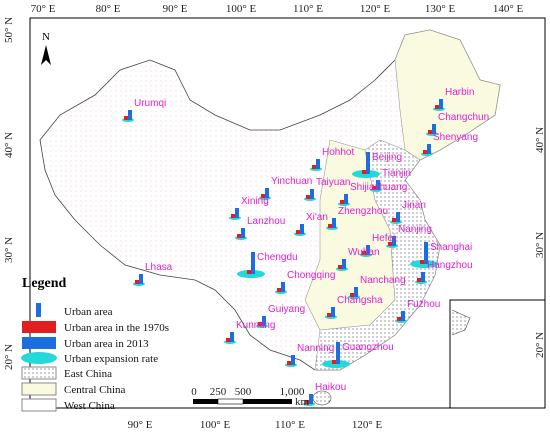 This screenshot has height=435, width=550. I want to click on city-label: Hohhot, so click(338, 152).